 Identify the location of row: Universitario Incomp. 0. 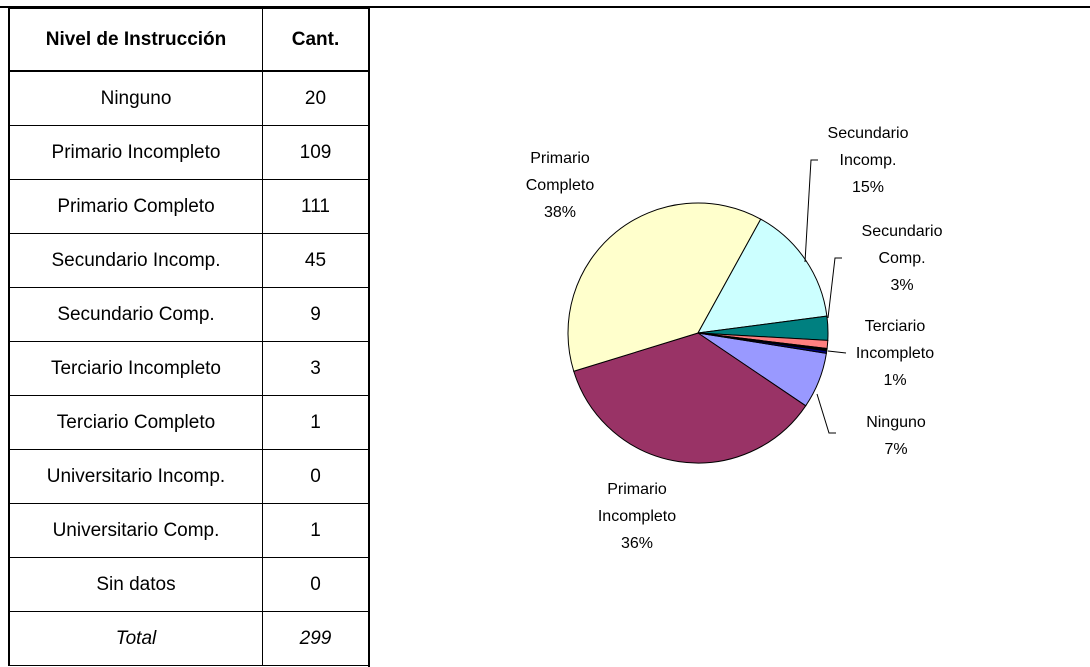
(188, 476).